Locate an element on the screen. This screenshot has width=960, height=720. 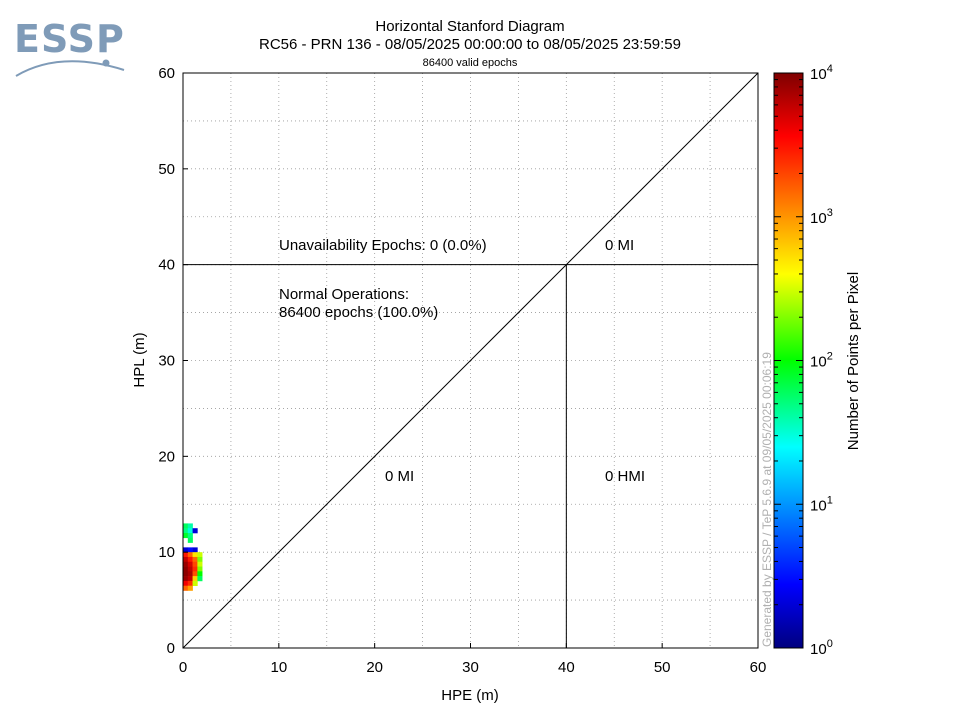
normal-ops-annotation-line2: 86400 epochs (100.0%) is located at coordinates (358, 312).